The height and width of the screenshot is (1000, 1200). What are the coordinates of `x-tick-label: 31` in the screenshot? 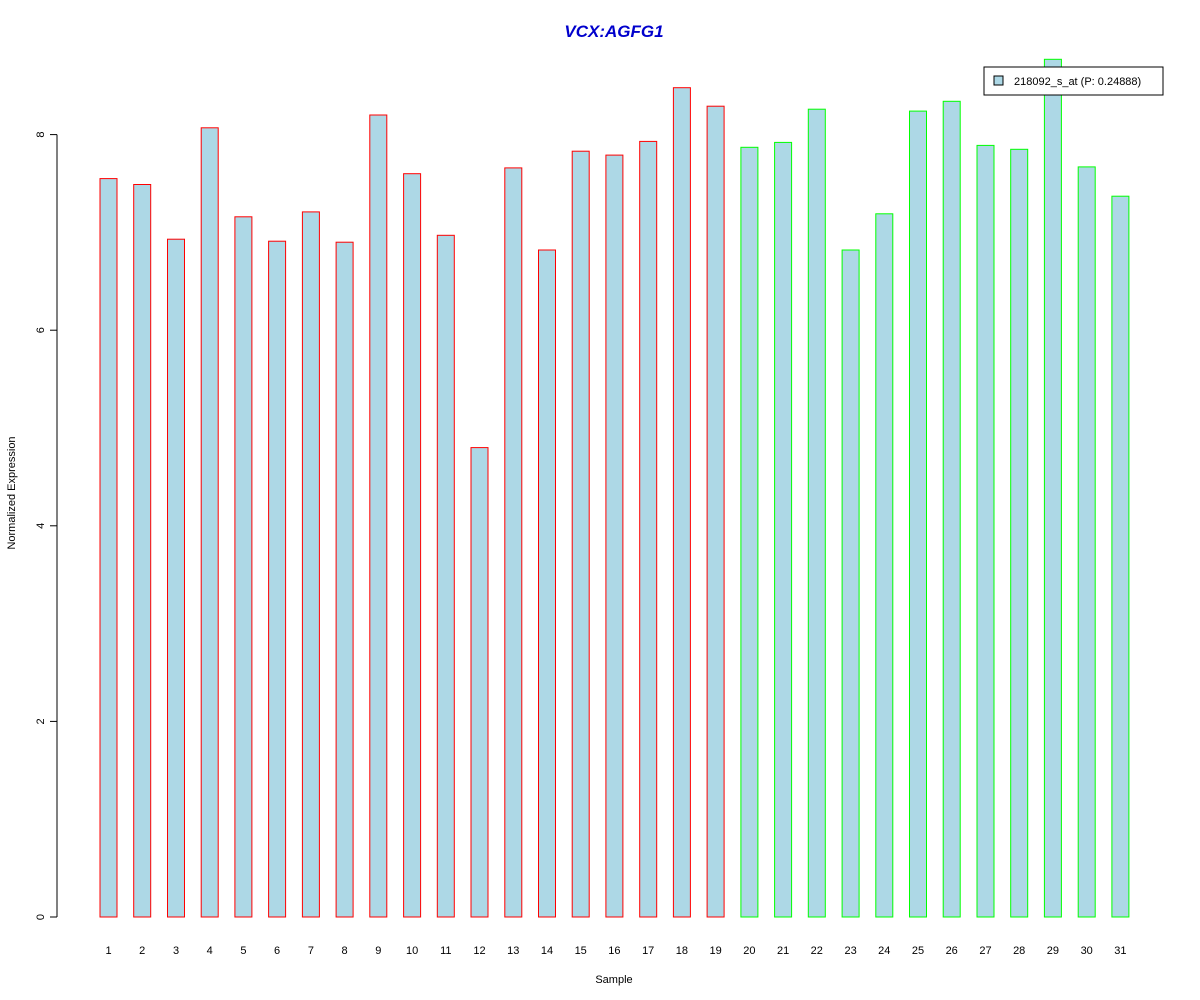 It's located at (1120, 951).